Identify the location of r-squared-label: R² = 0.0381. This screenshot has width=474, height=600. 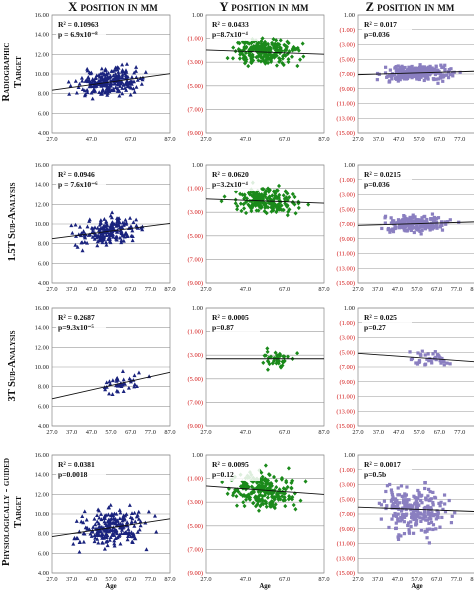
(76, 464).